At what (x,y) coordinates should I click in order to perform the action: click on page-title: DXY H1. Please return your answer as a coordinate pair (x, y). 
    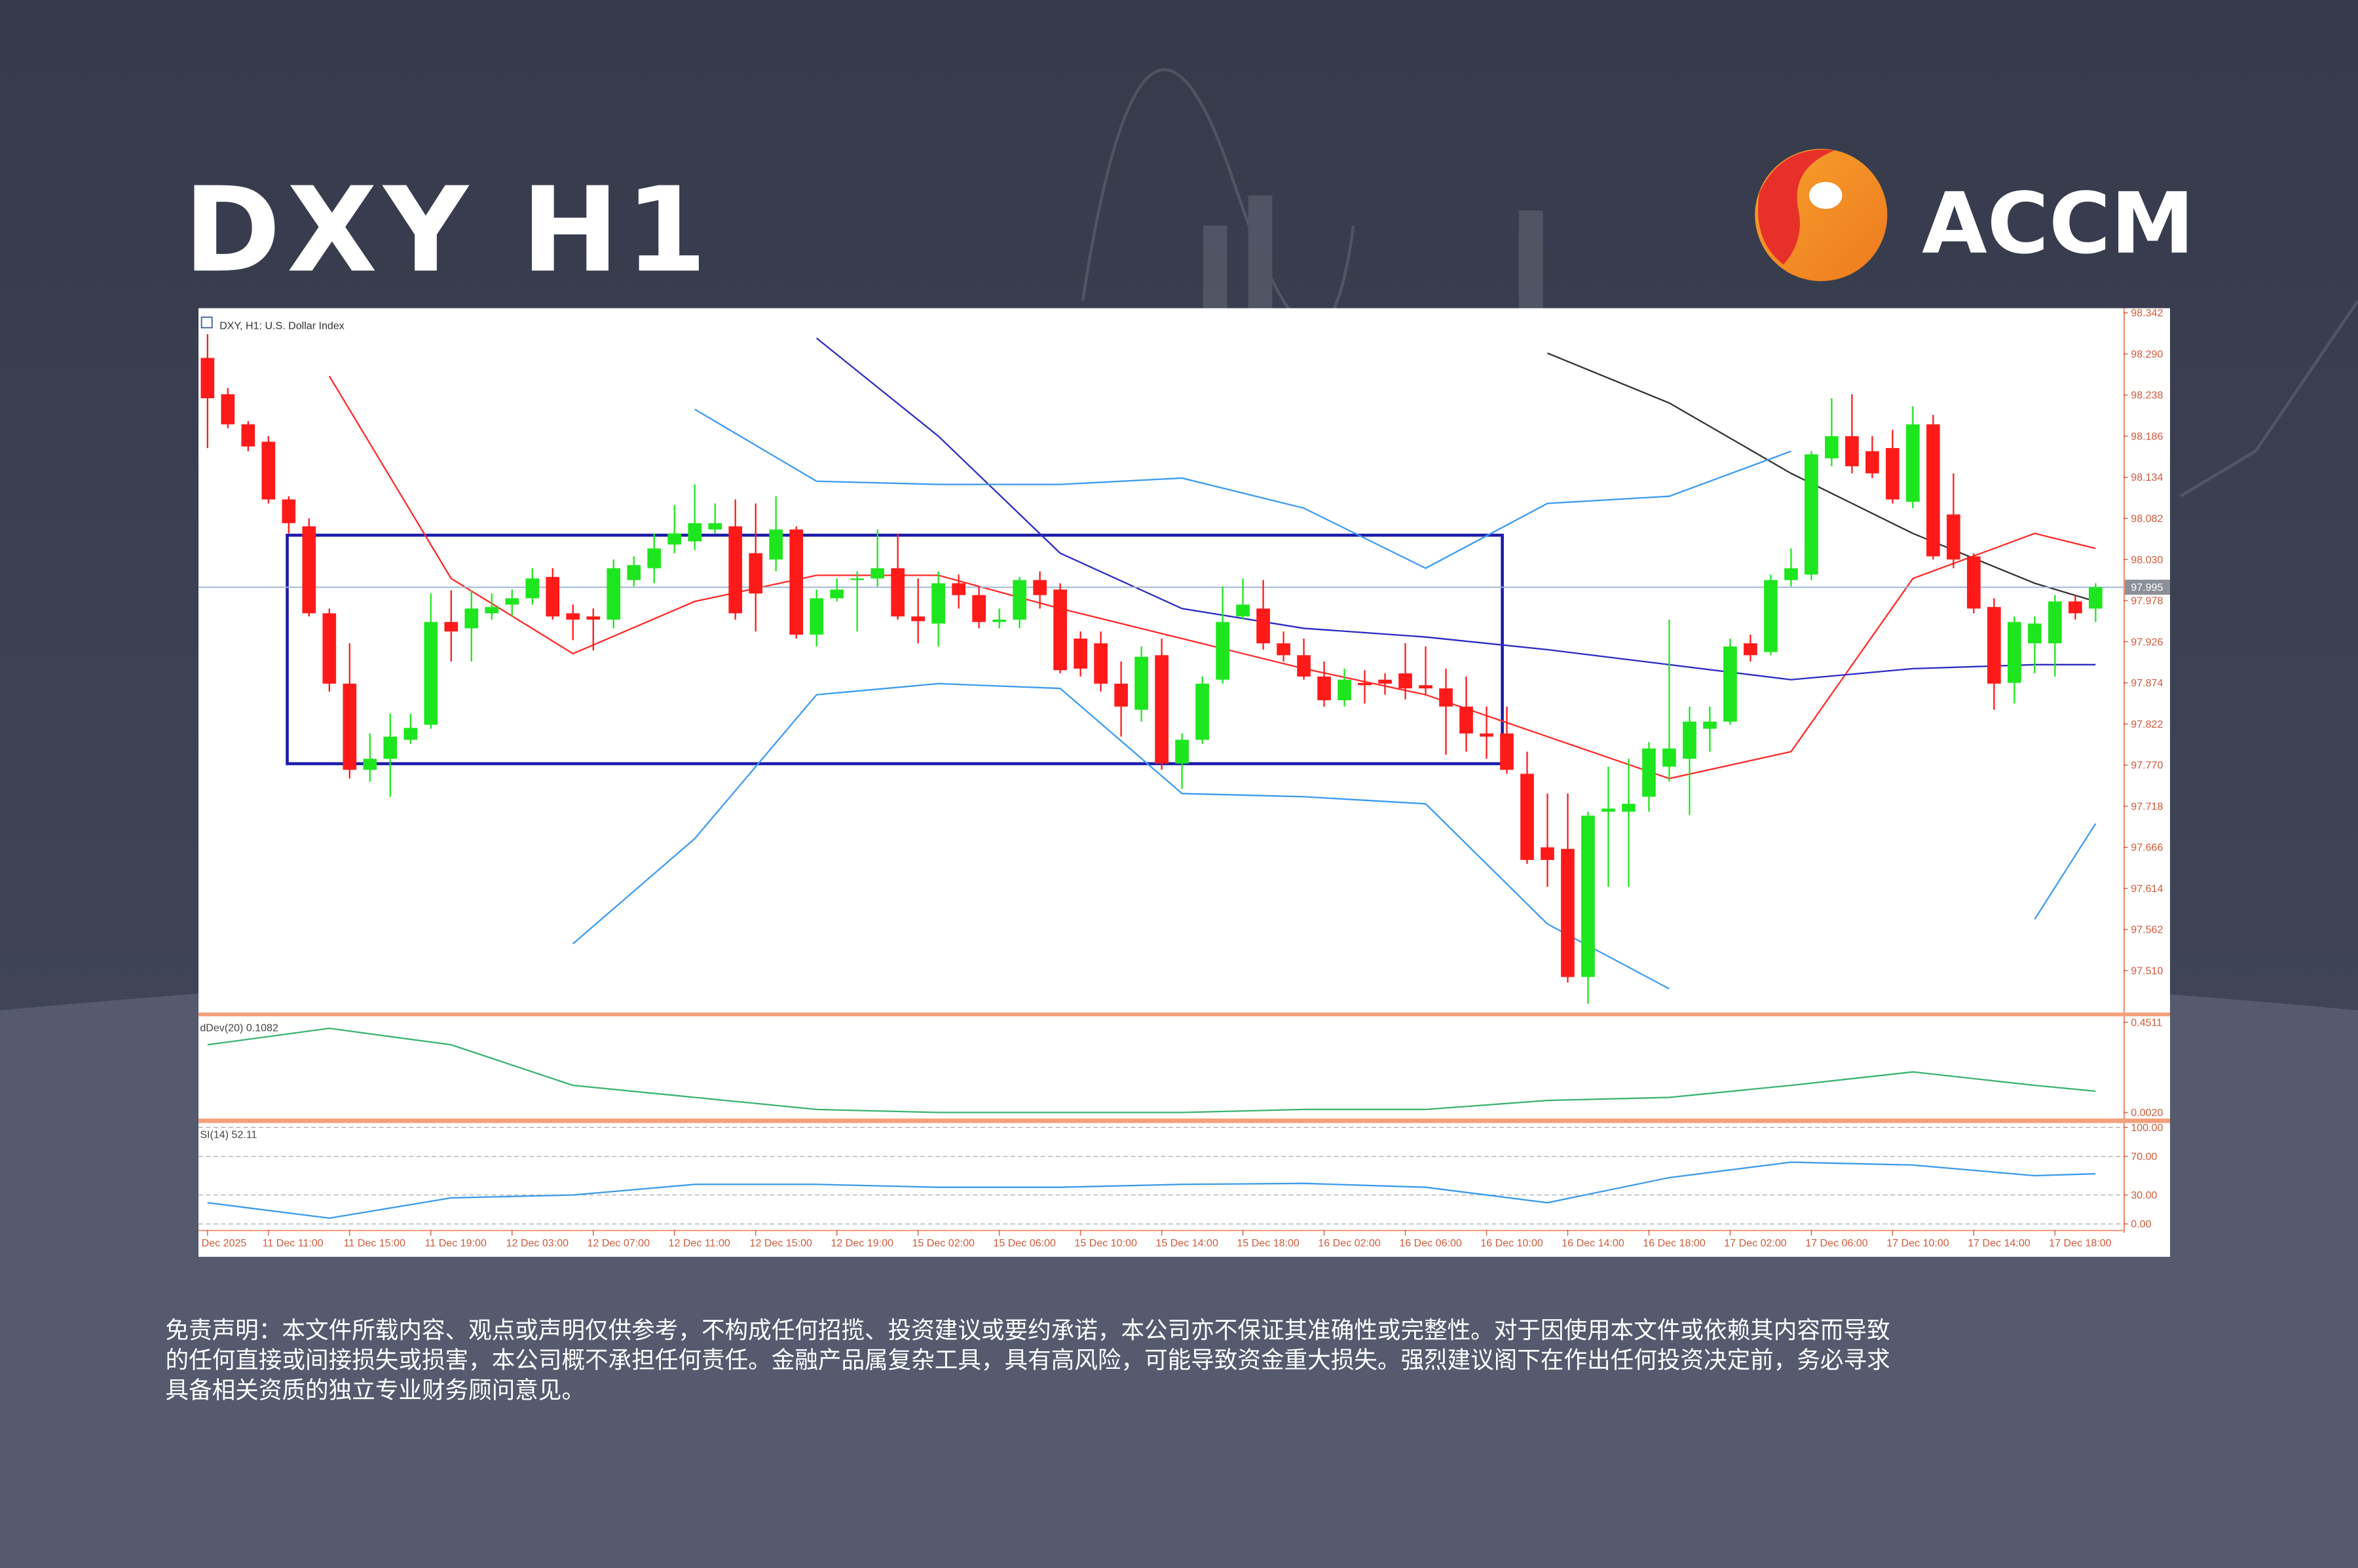
    Looking at the image, I should click on (448, 230).